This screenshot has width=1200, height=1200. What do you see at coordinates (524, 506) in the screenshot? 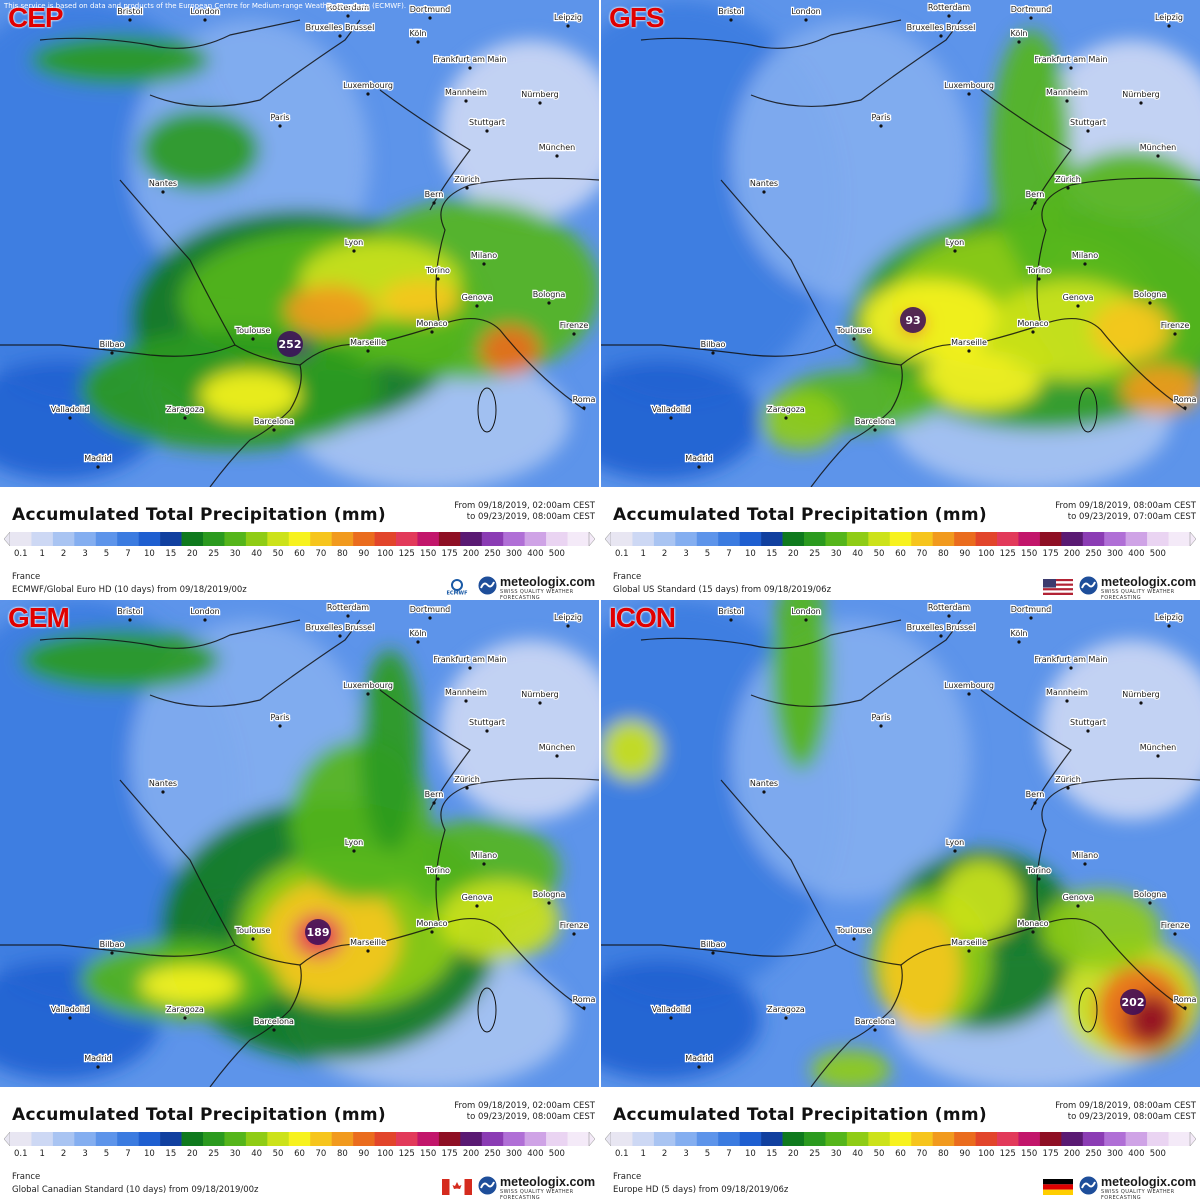
I see `period-start: From 09/18/2019, 02:00am CEST` at bounding box center [524, 506].